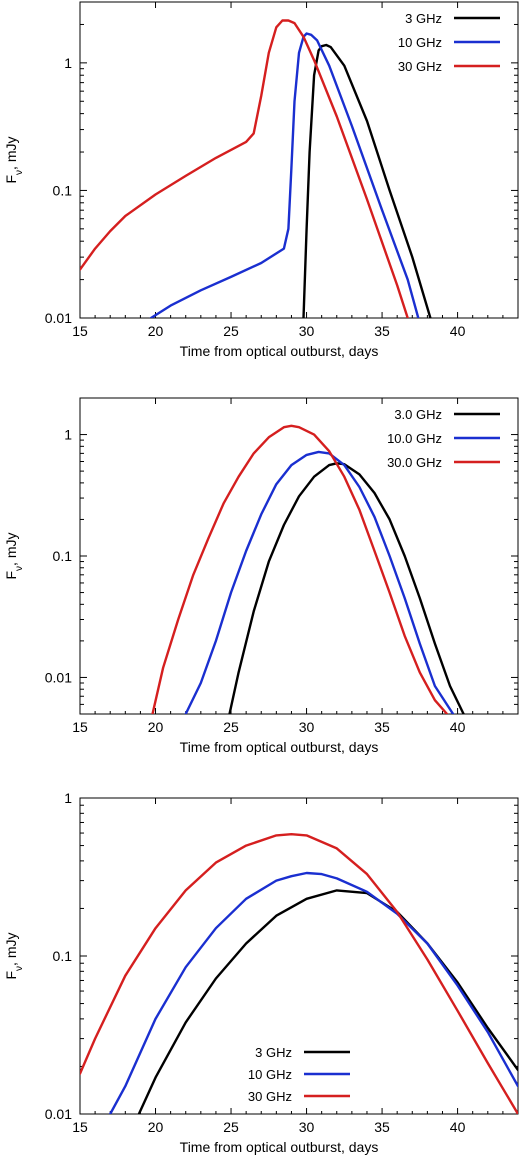 This screenshot has width=520, height=1162. I want to click on legend: 3.0 GHz 10.0 GHz 30.0 GHz, so click(443, 438).